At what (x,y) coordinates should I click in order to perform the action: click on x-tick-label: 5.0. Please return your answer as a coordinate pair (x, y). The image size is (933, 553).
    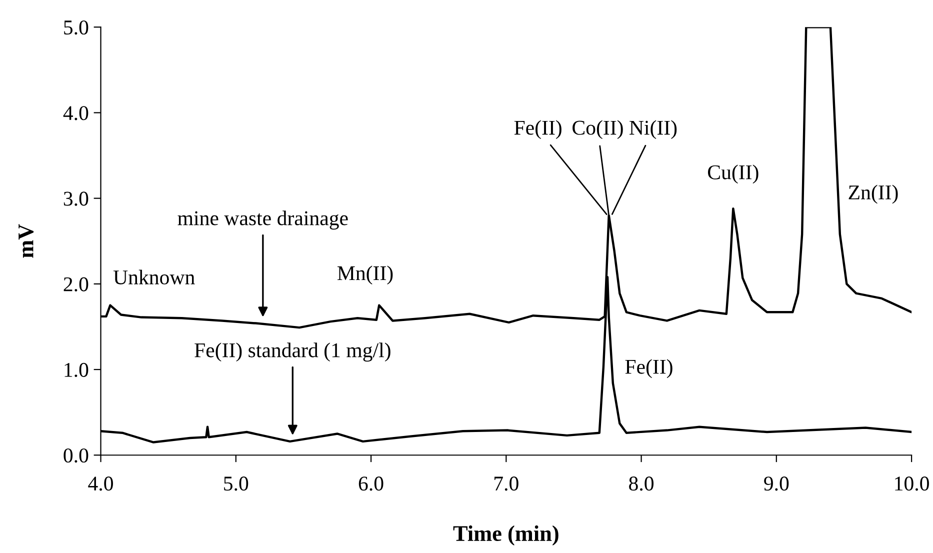
    Looking at the image, I should click on (236, 483).